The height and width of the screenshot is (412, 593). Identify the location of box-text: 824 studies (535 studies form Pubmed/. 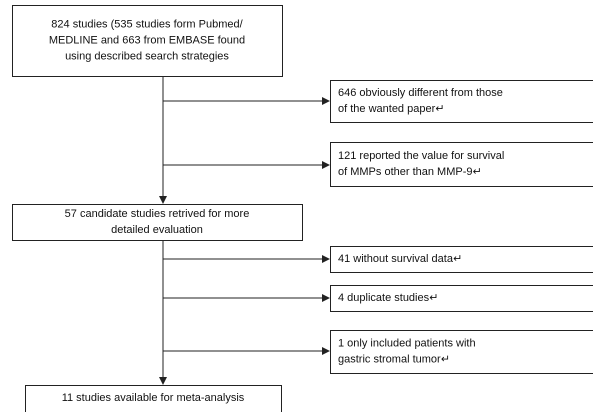
(147, 24).